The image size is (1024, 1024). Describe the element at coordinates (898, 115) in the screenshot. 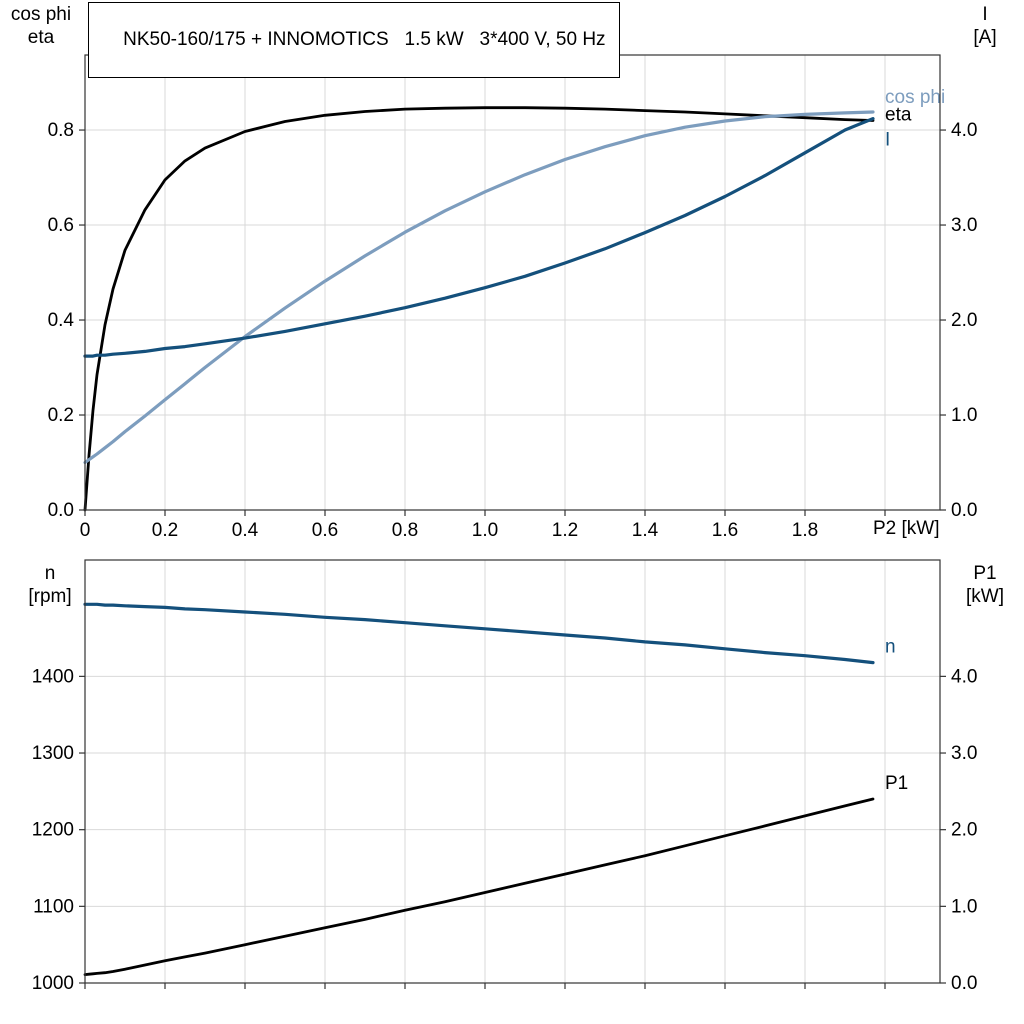

I see `eta-curve-label: eta` at that location.